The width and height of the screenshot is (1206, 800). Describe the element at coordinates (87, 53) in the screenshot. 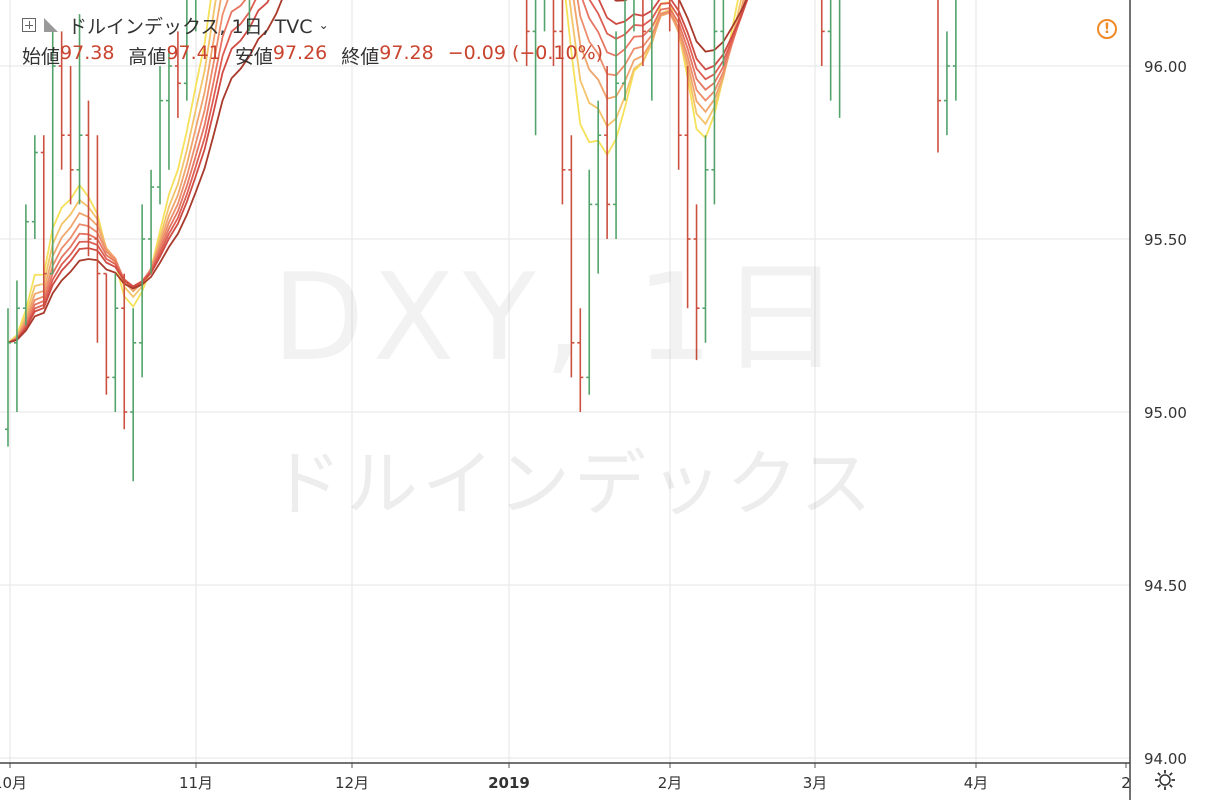

I see `open-value: 97.38` at that location.